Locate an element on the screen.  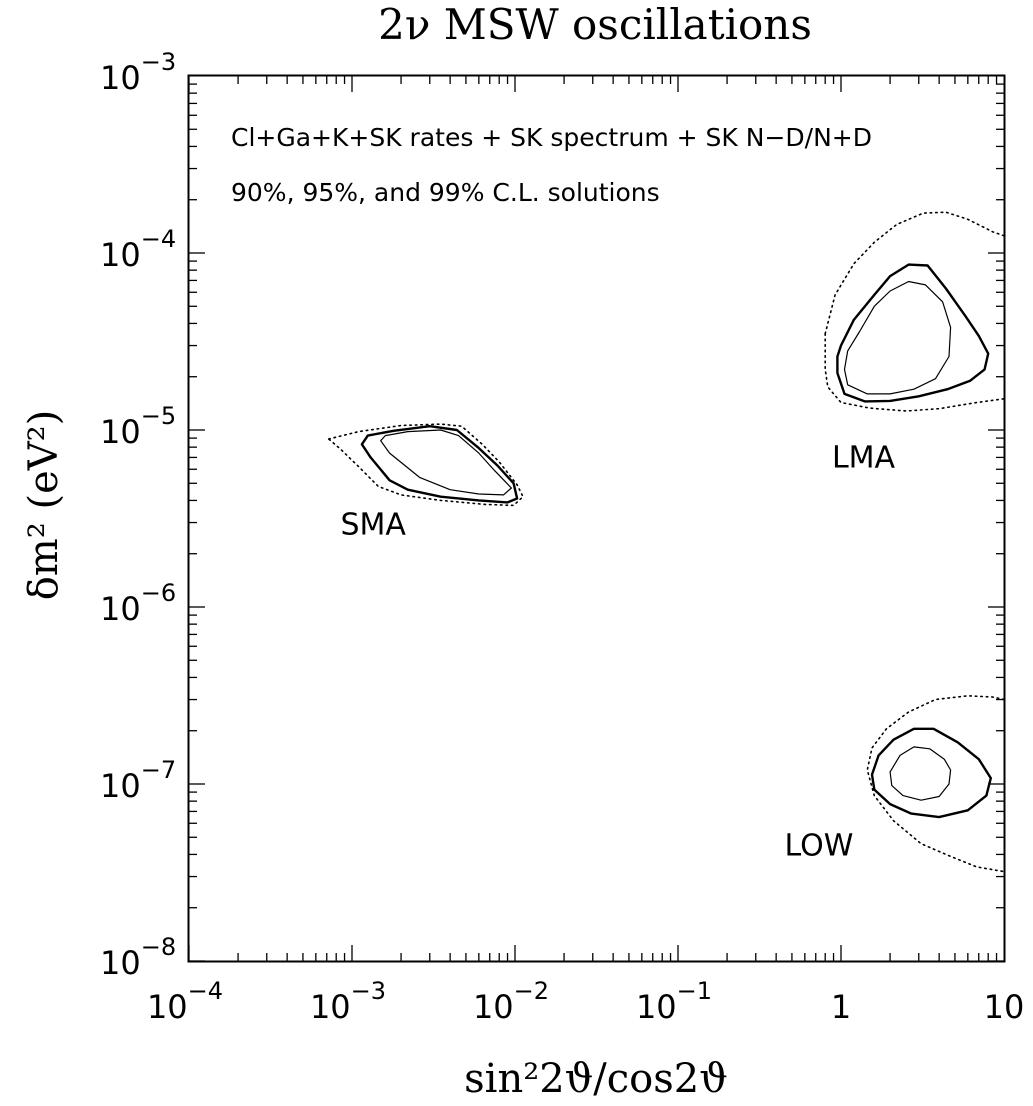
y-tick-label: 10⁻⁸ is located at coordinates (138, 957).